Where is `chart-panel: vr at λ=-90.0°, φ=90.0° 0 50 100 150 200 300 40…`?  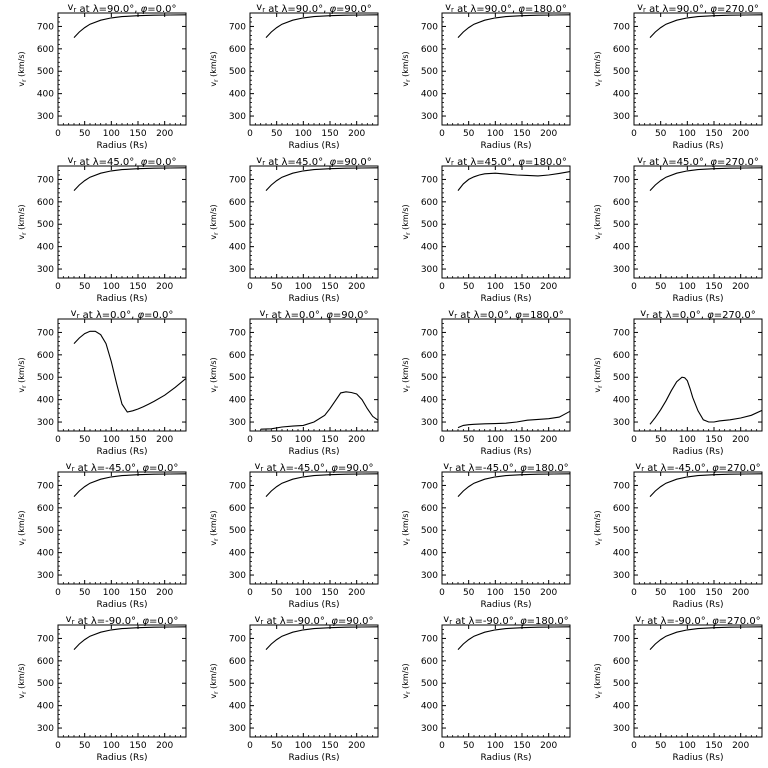 chart-panel: vr at λ=-90.0°, φ=90.0° 0 50 100 150 200 300 40… is located at coordinates (288, 688).